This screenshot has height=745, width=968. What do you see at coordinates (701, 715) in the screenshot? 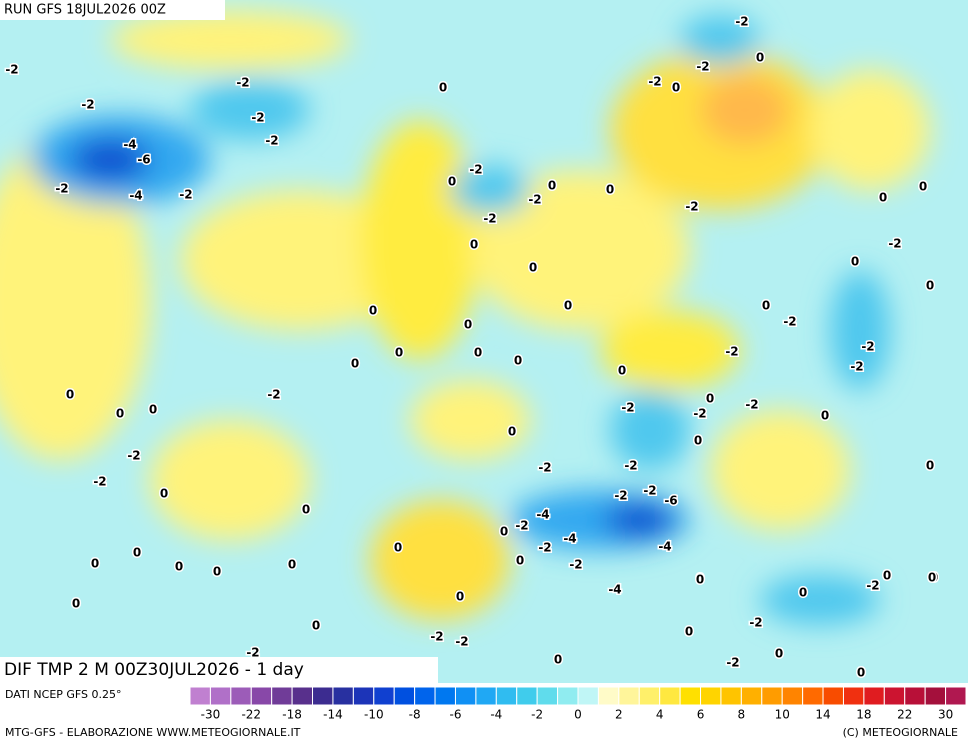
I see `colorbar-label: 6` at bounding box center [701, 715].